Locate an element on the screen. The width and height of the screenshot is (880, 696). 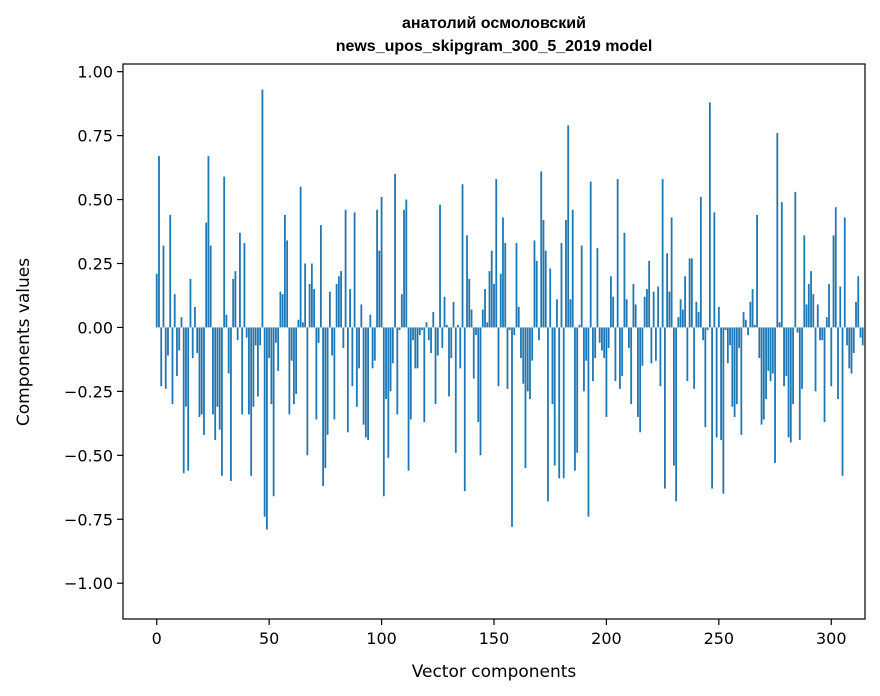
x-tick-label: 300 is located at coordinates (831, 638).